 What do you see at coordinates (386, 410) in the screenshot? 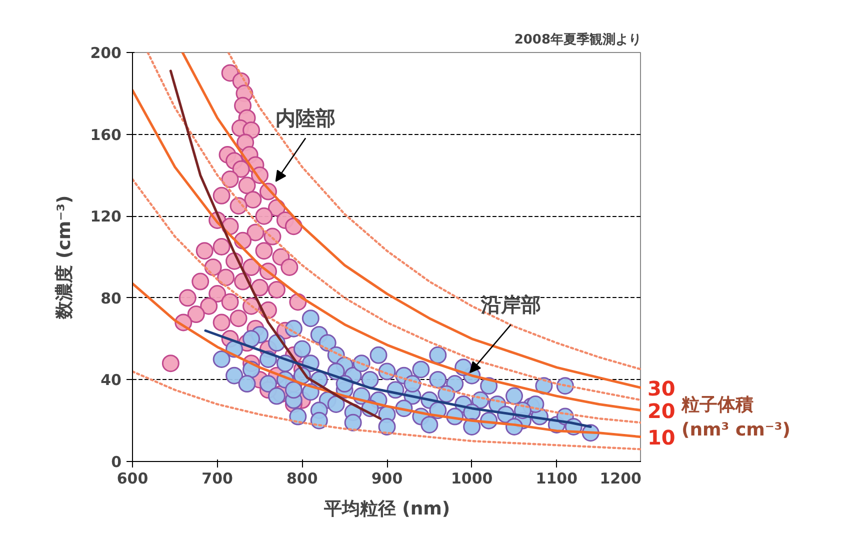
I see `line-series` at bounding box center [386, 410].